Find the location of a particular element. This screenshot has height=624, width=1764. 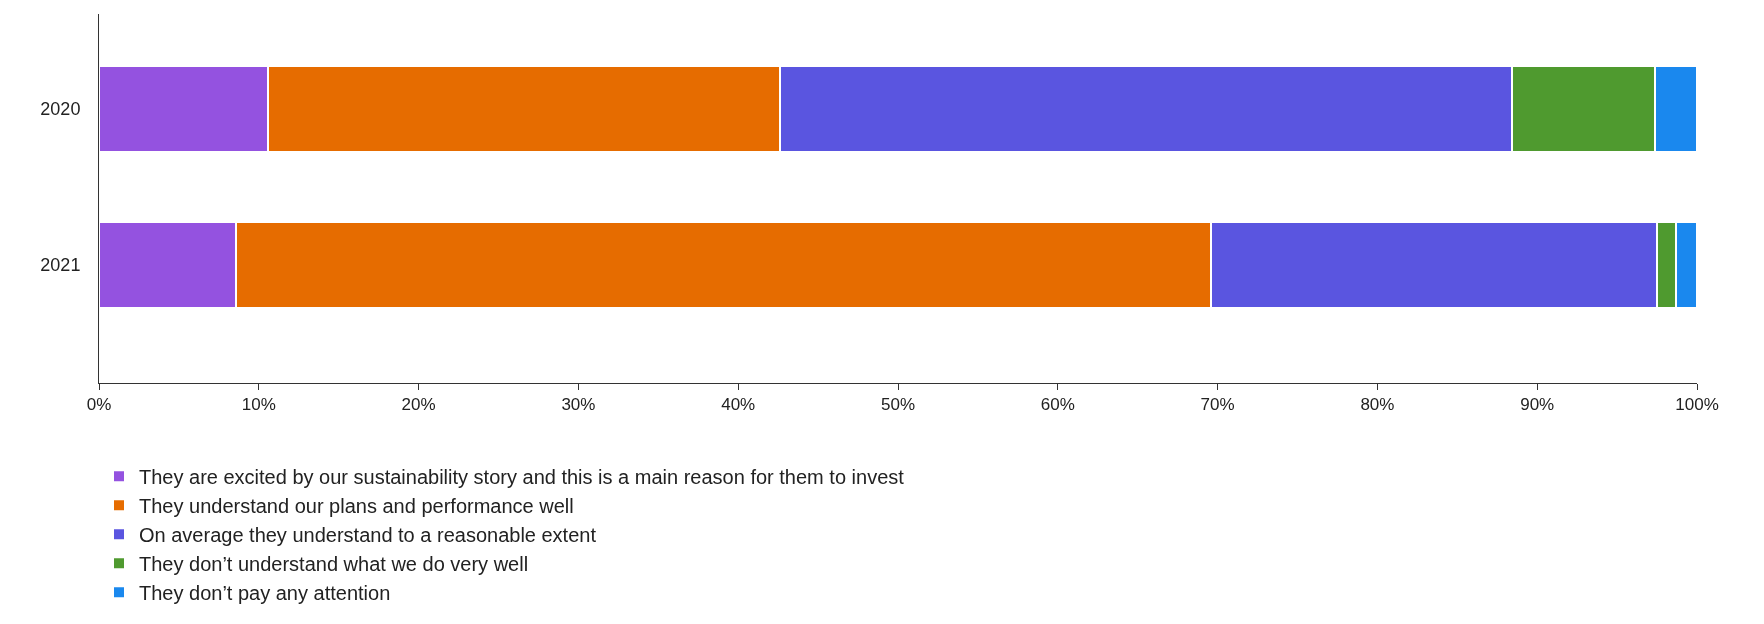

y-tick-label: 2021 is located at coordinates (60, 265).